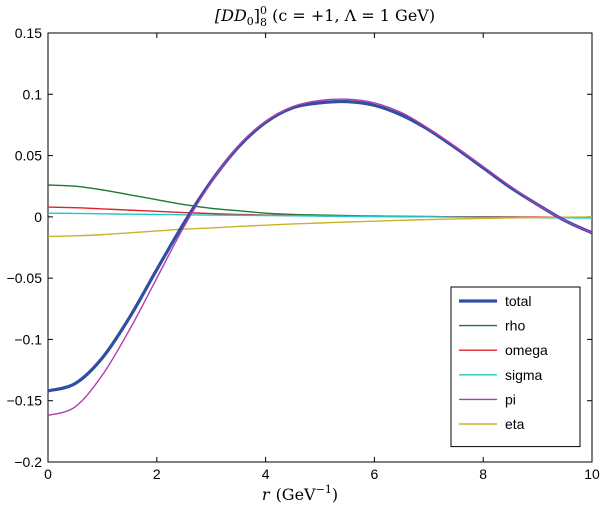 This screenshot has height=507, width=603. Describe the element at coordinates (266, 474) in the screenshot. I see `x-tick-label: 4` at that location.